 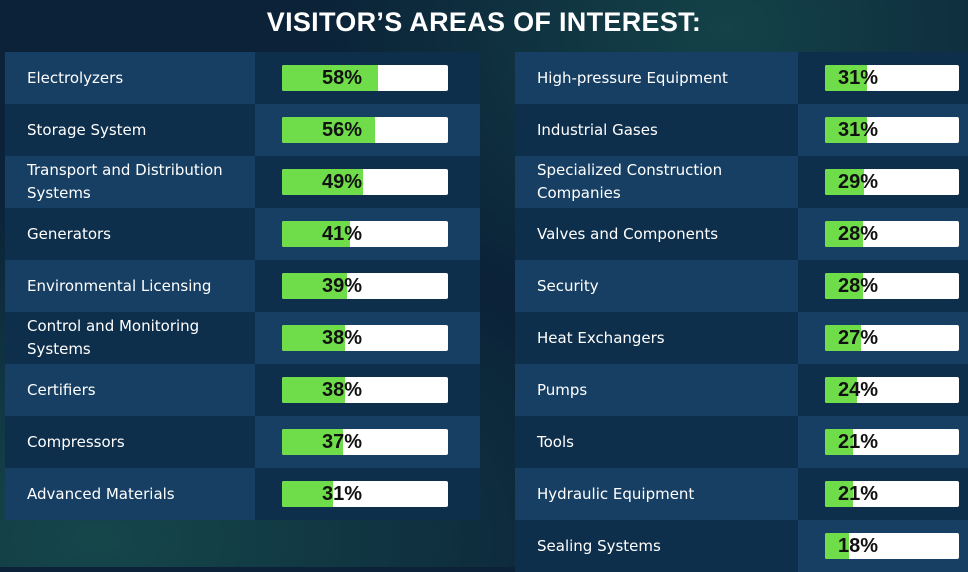 What do you see at coordinates (656, 234) in the screenshot?
I see `category-label: Valves and Components` at bounding box center [656, 234].